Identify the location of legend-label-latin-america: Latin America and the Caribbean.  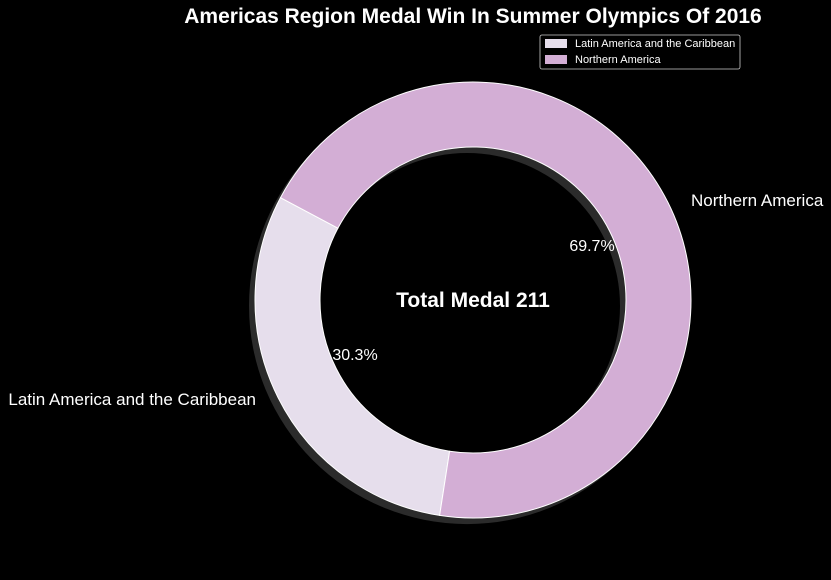
(655, 44).